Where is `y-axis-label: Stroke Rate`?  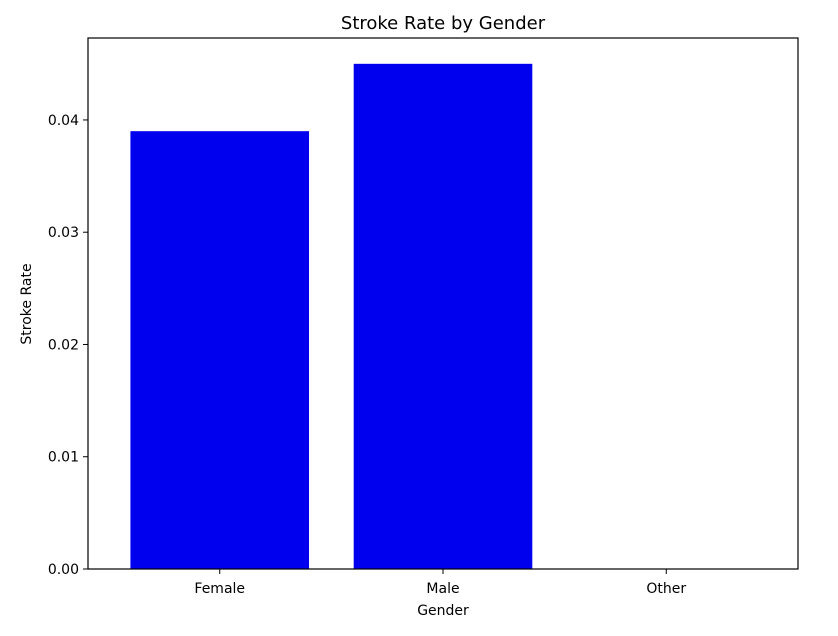 y-axis-label: Stroke Rate is located at coordinates (27, 303).